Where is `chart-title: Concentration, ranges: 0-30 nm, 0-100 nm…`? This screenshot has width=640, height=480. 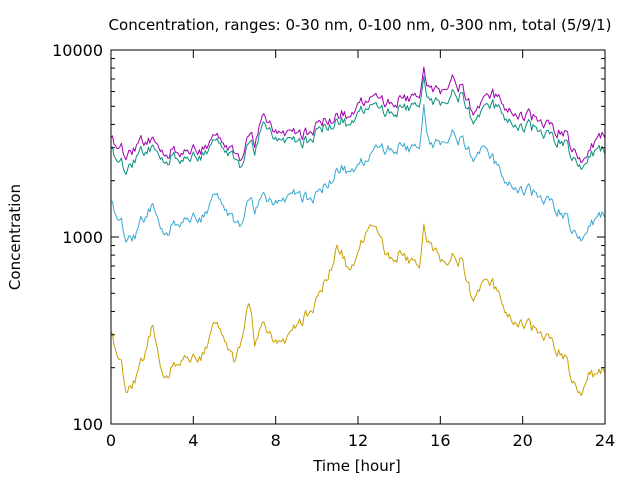
chart-title: Concentration, ranges: 0-30 nm, 0-100 nm… is located at coordinates (360, 25).